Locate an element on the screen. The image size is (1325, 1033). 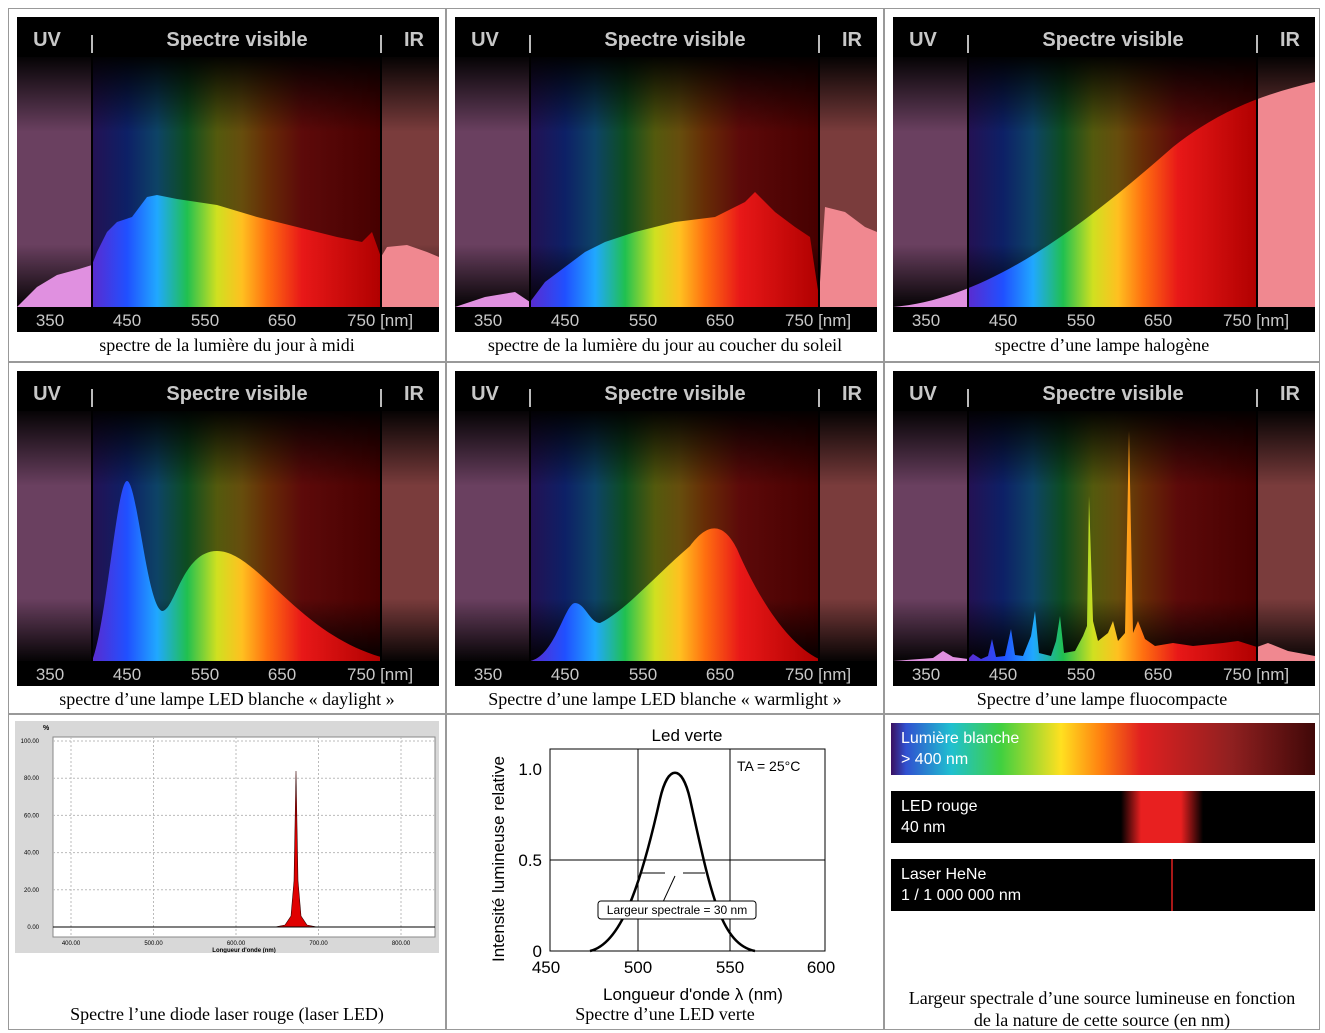
x-tick-label: 800.00 is located at coordinates (401, 944).